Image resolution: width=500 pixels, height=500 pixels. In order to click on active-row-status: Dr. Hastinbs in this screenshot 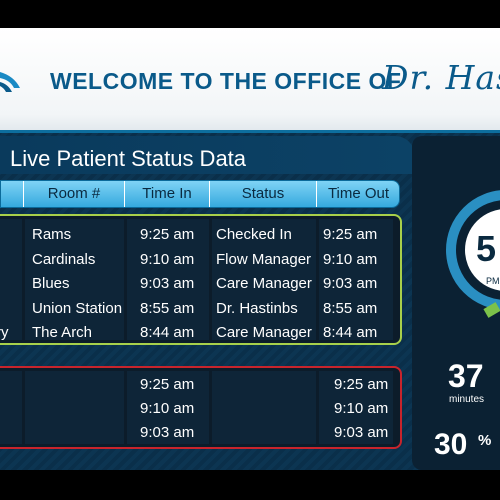, I will do `click(257, 308)`.